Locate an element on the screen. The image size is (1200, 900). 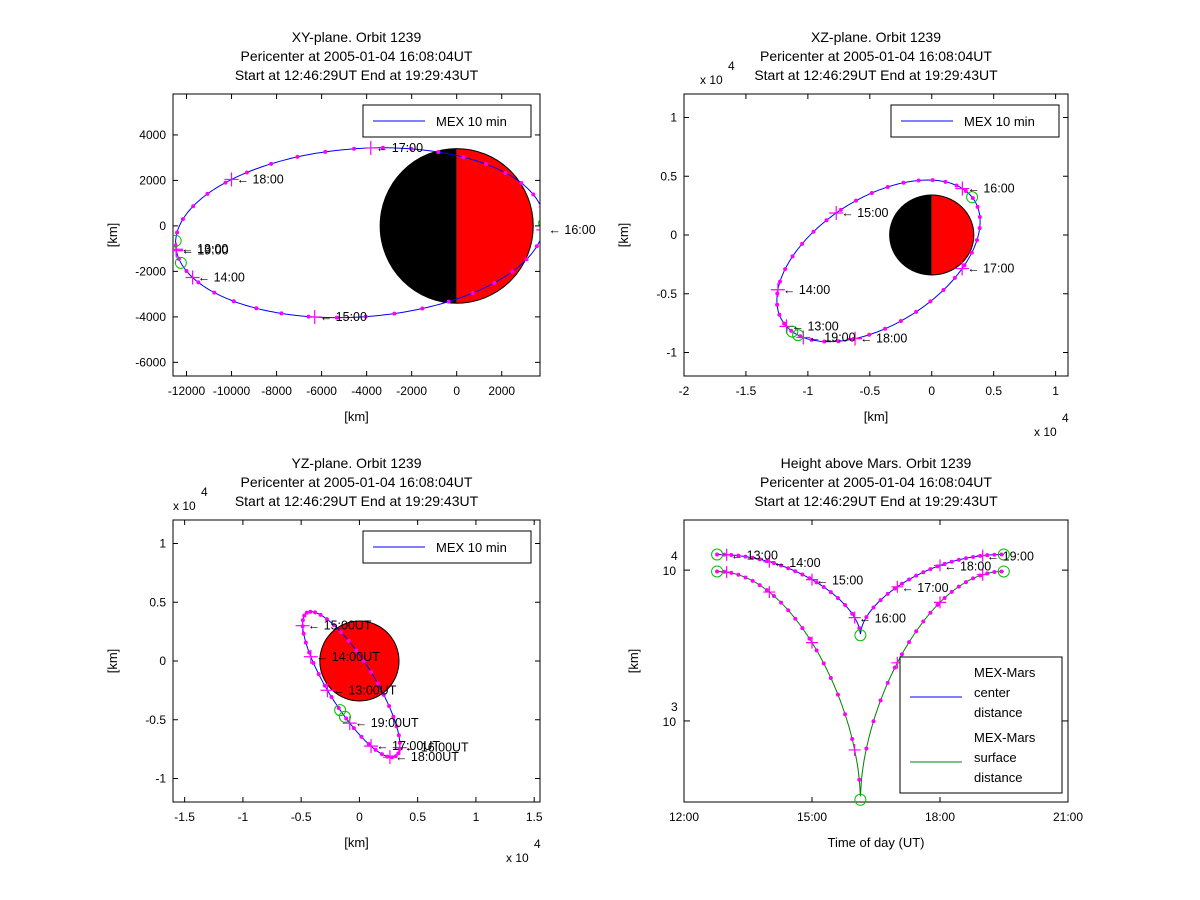
yz-hour-label: ← 19:00UT is located at coordinates (387, 723).